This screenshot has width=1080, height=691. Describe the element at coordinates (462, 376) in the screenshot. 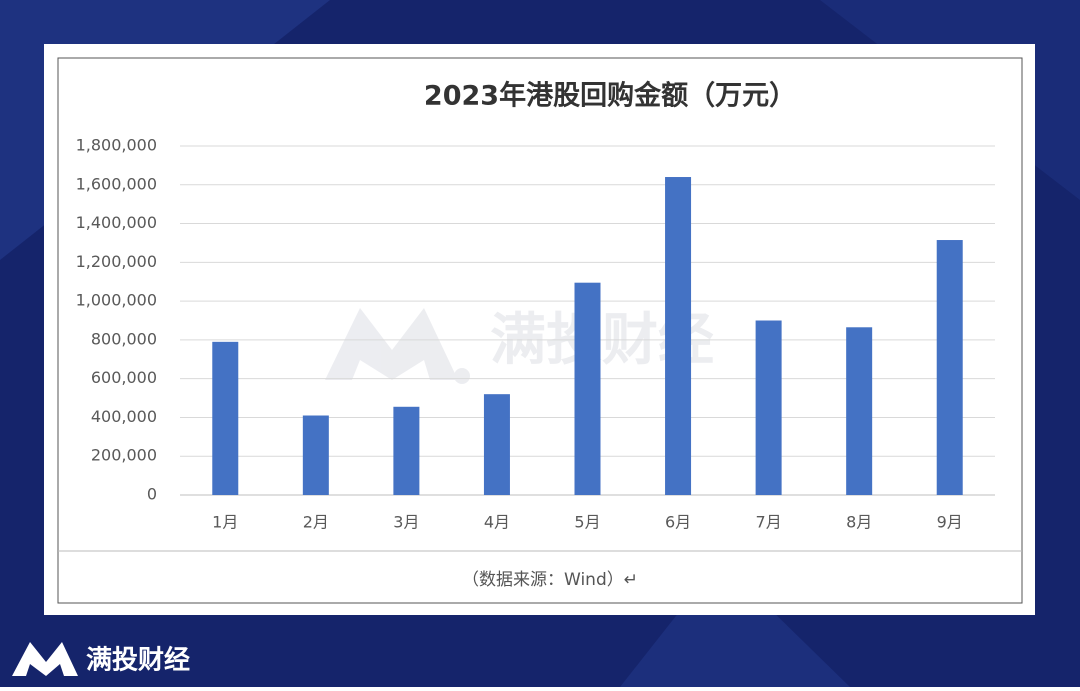

I see `watermark-dot` at that location.